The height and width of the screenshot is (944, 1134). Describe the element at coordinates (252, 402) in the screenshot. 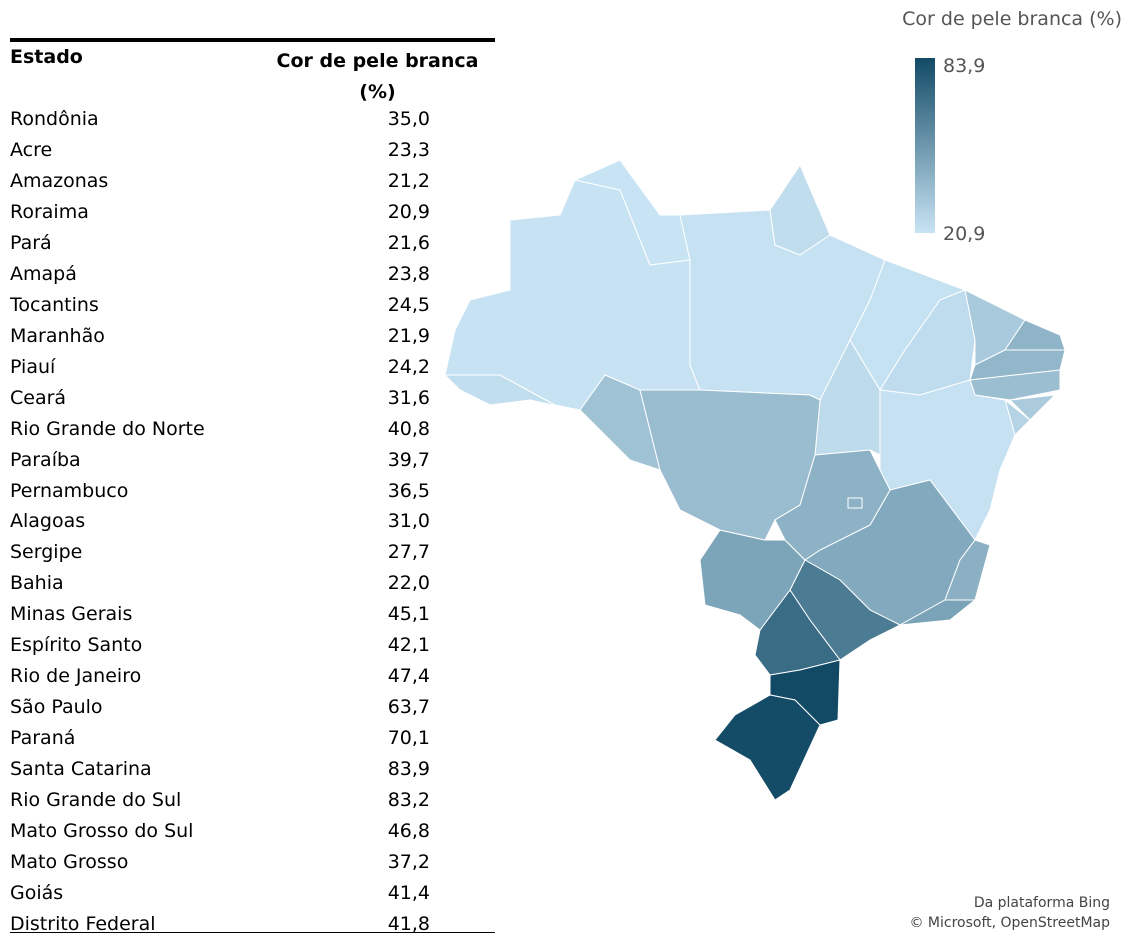

I see `table-row: Ceará 31,6` at that location.